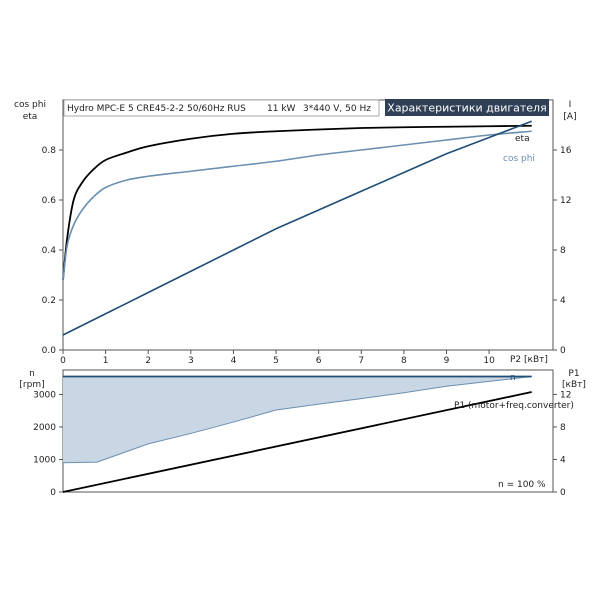  What do you see at coordinates (30, 117) in the screenshot?
I see `upper-left-label-eta: eta` at bounding box center [30, 117].